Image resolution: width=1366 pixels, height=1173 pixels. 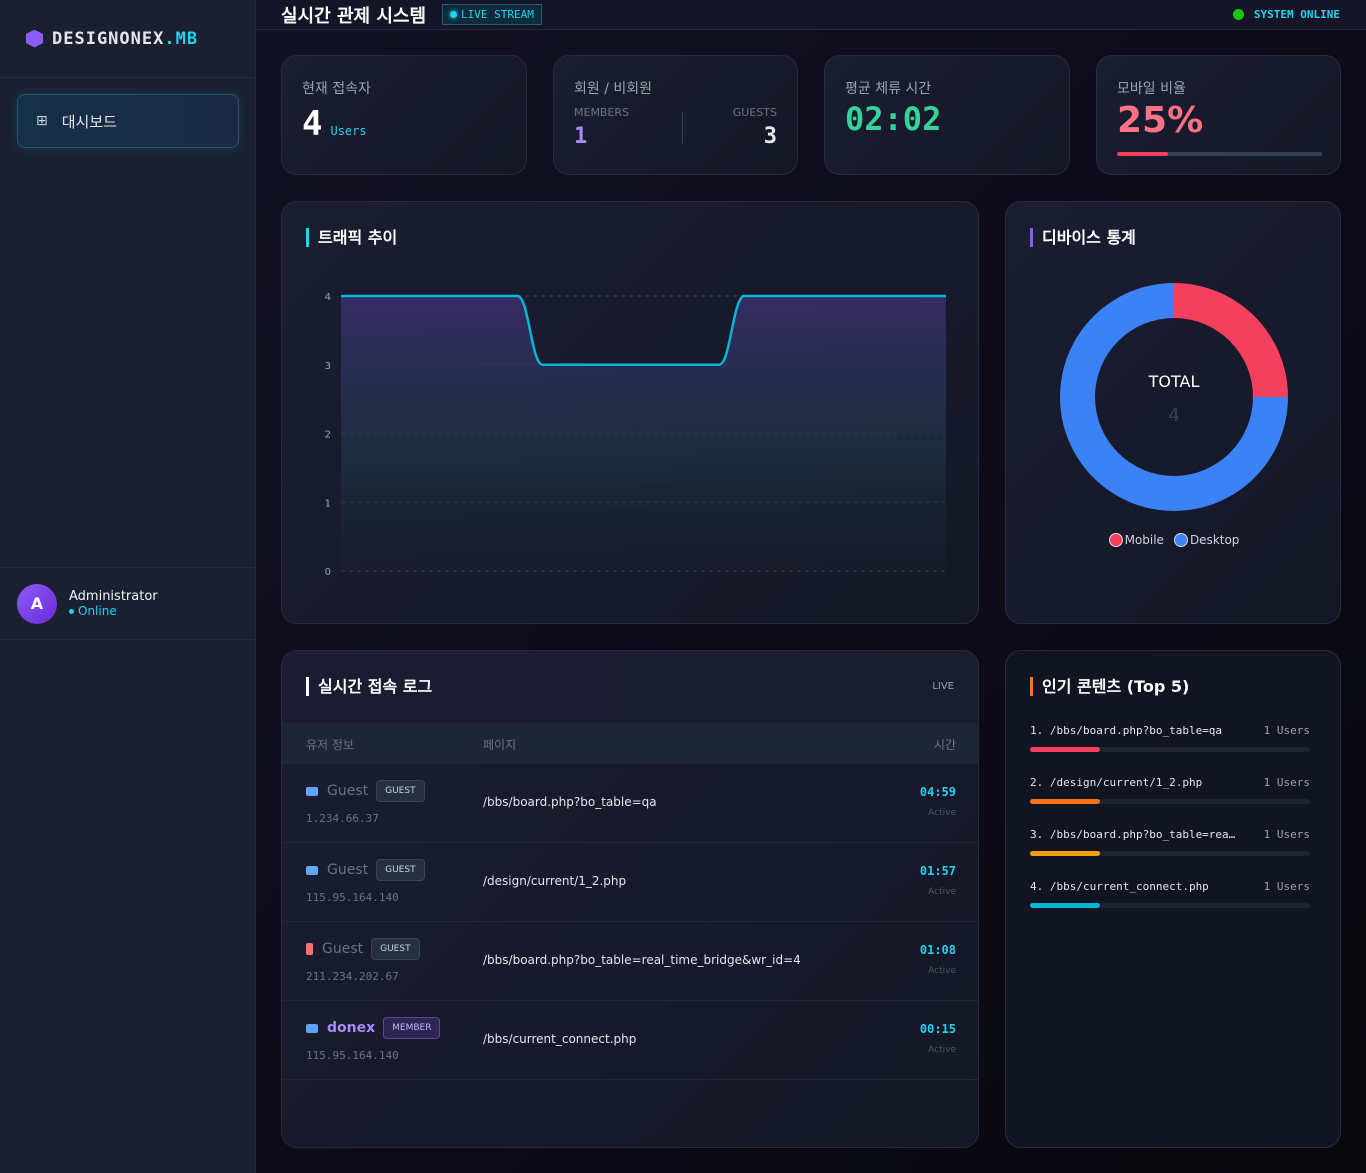 I want to click on ip-address: 211.234.202.67, so click(x=352, y=976).